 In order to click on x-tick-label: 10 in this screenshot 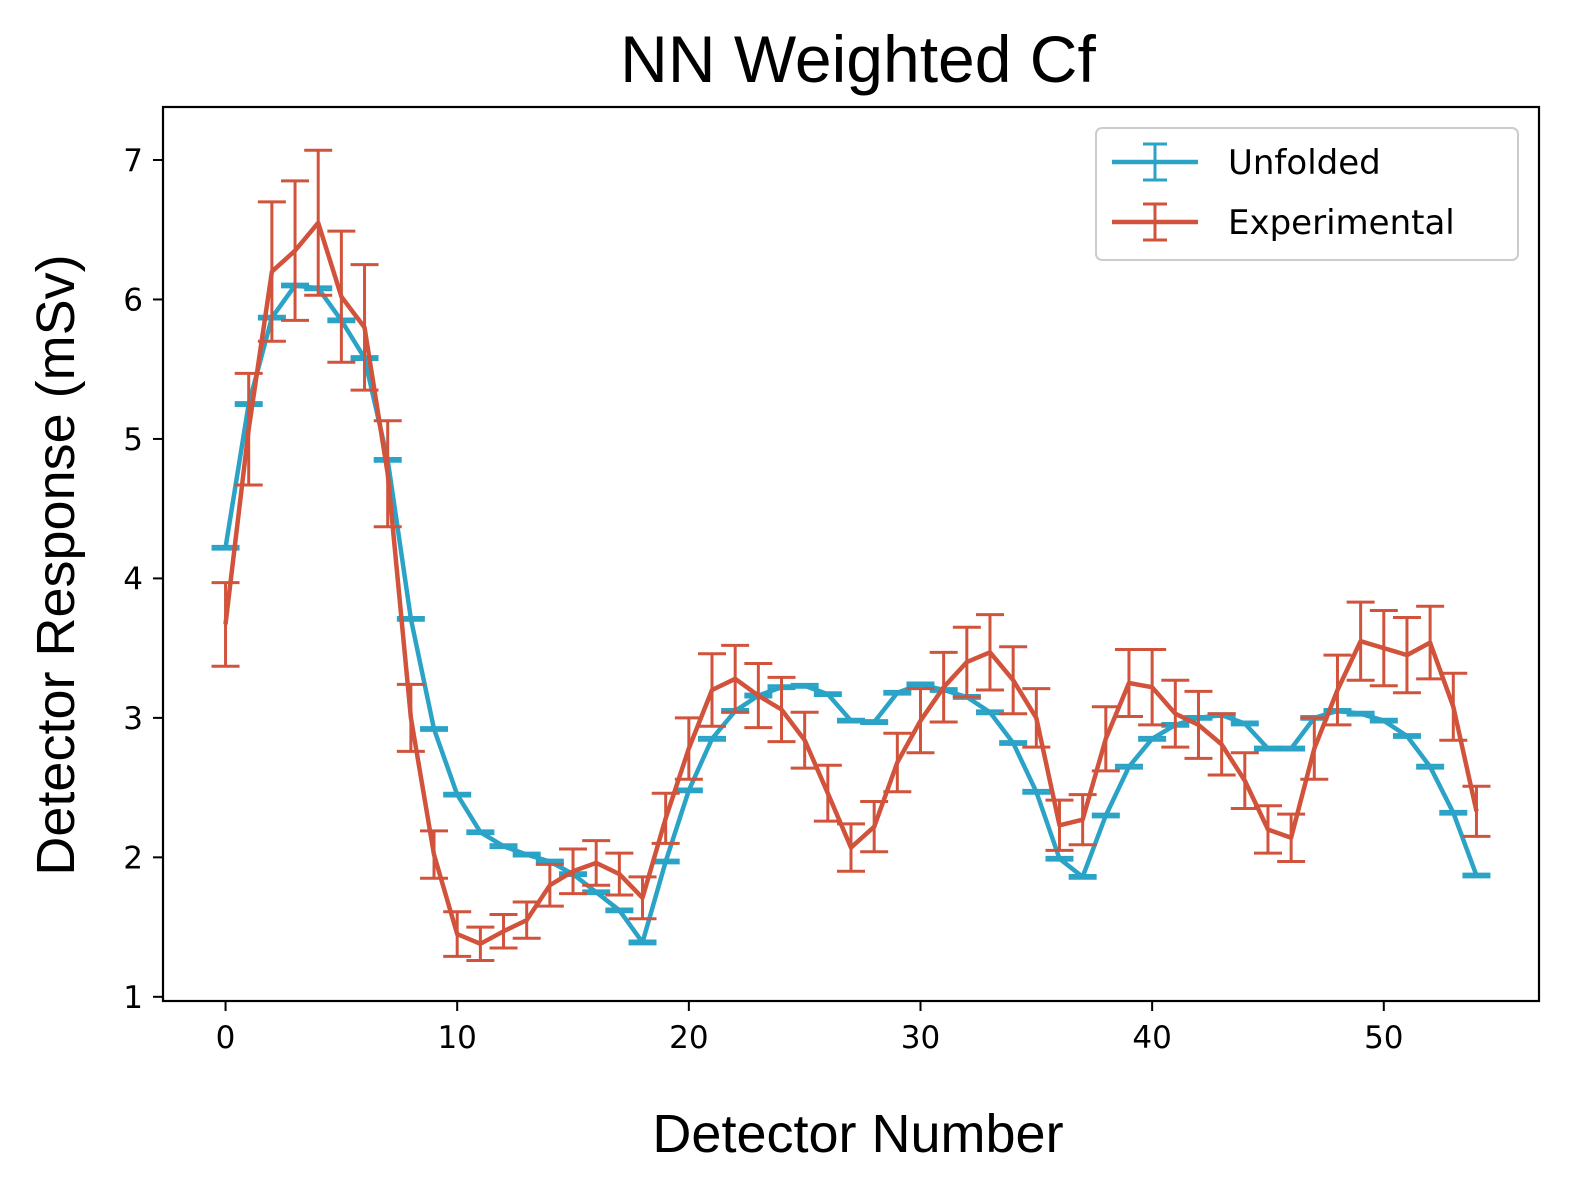, I will do `click(456, 1038)`.